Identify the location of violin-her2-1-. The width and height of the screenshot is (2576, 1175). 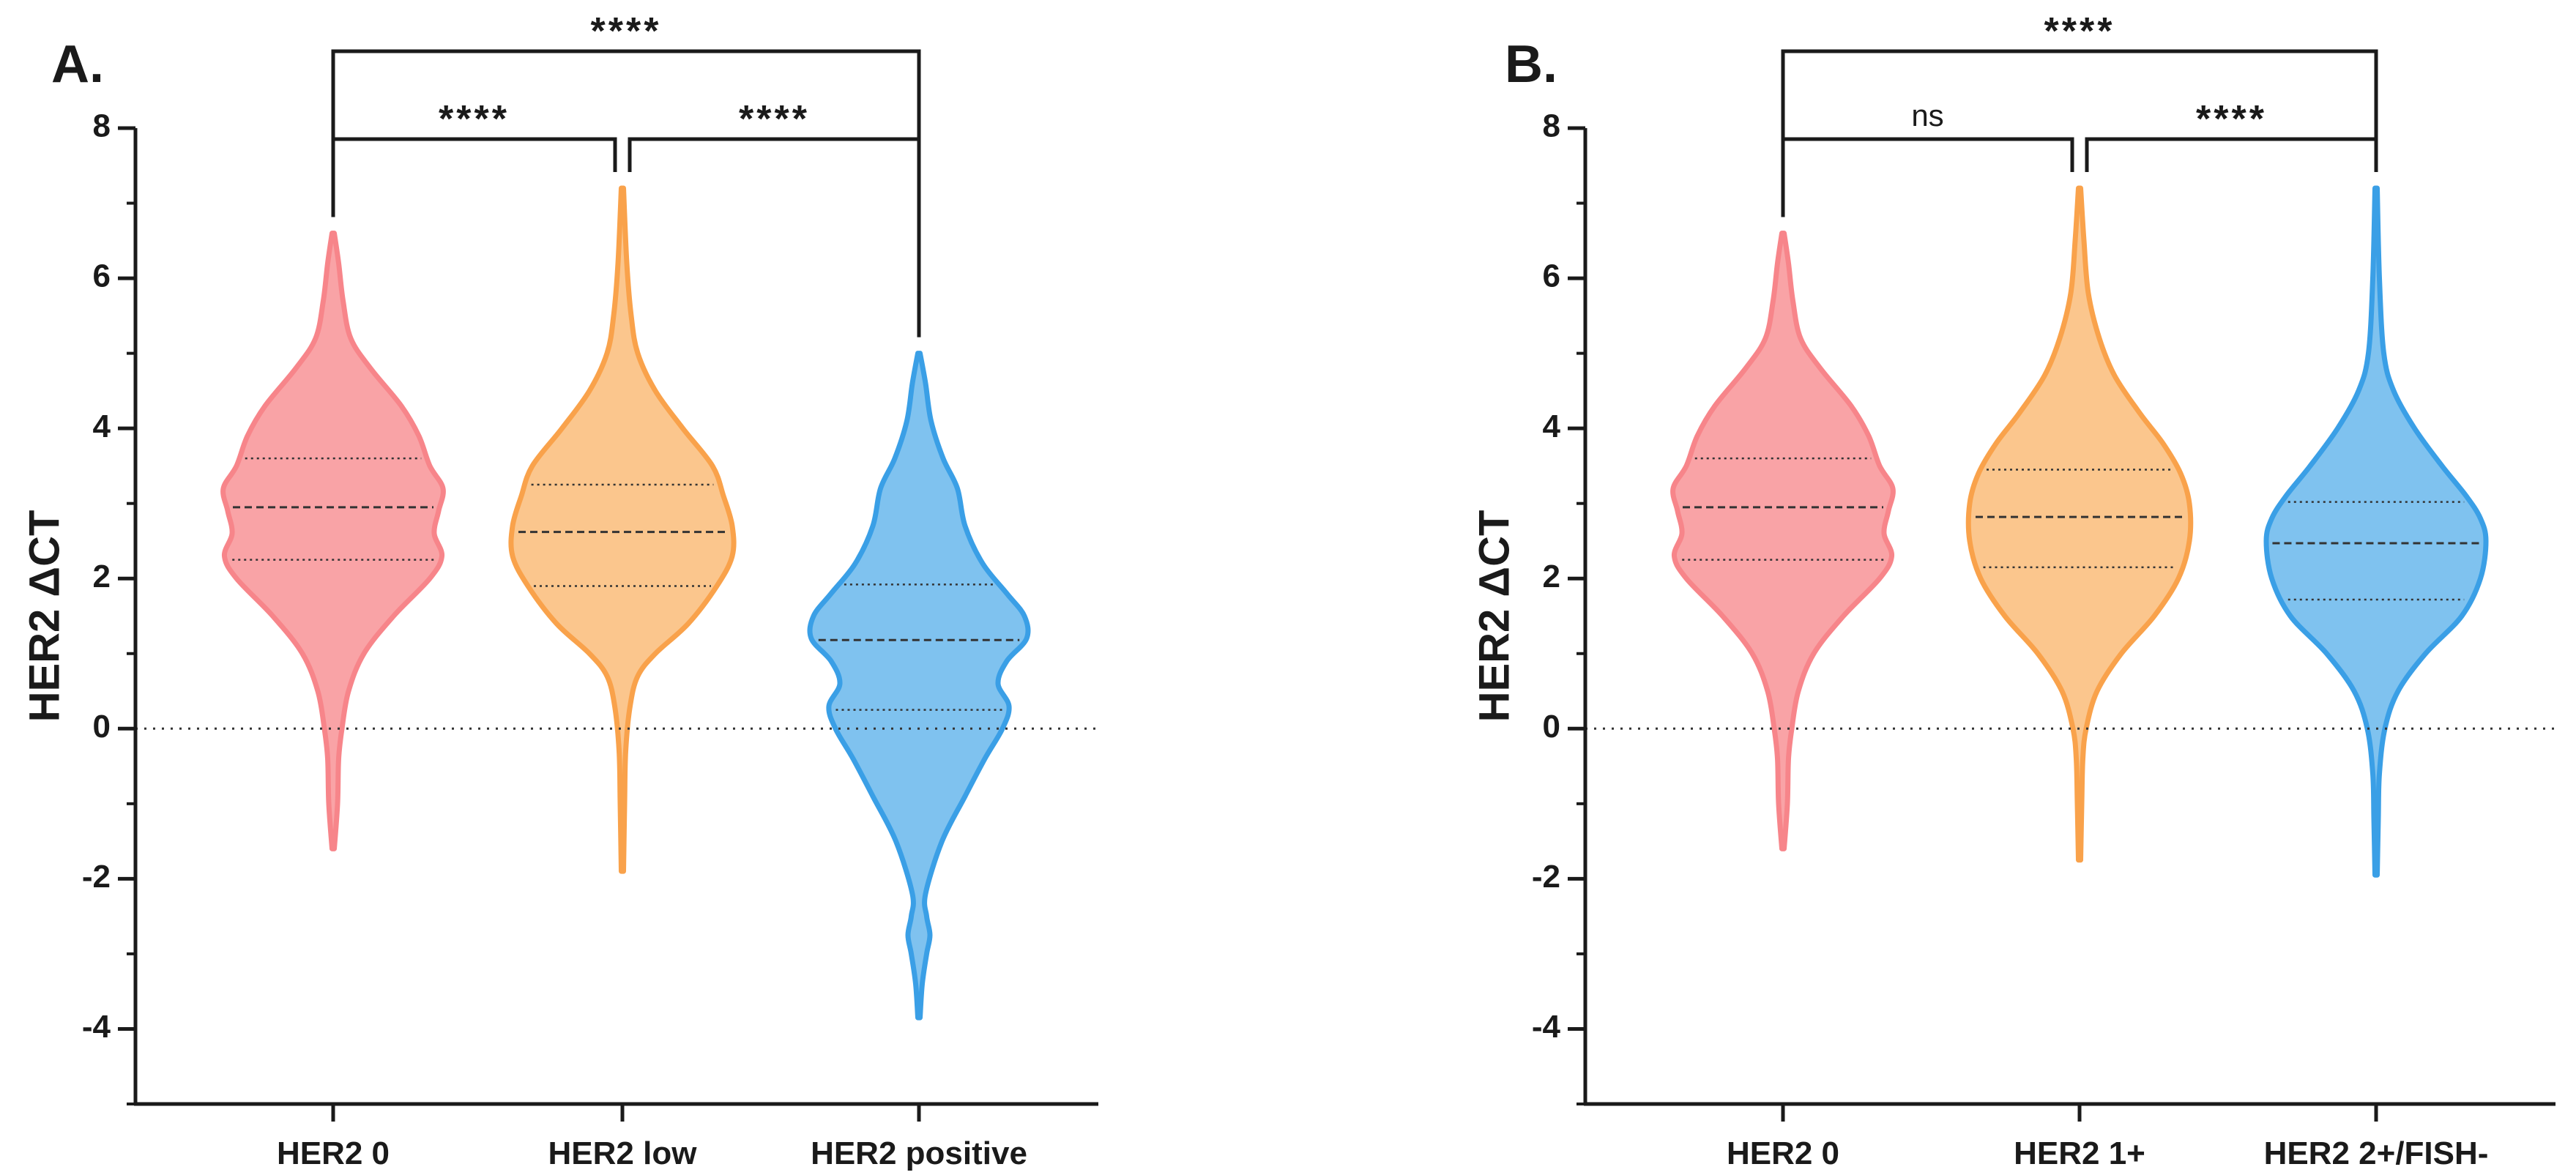
(2079, 524).